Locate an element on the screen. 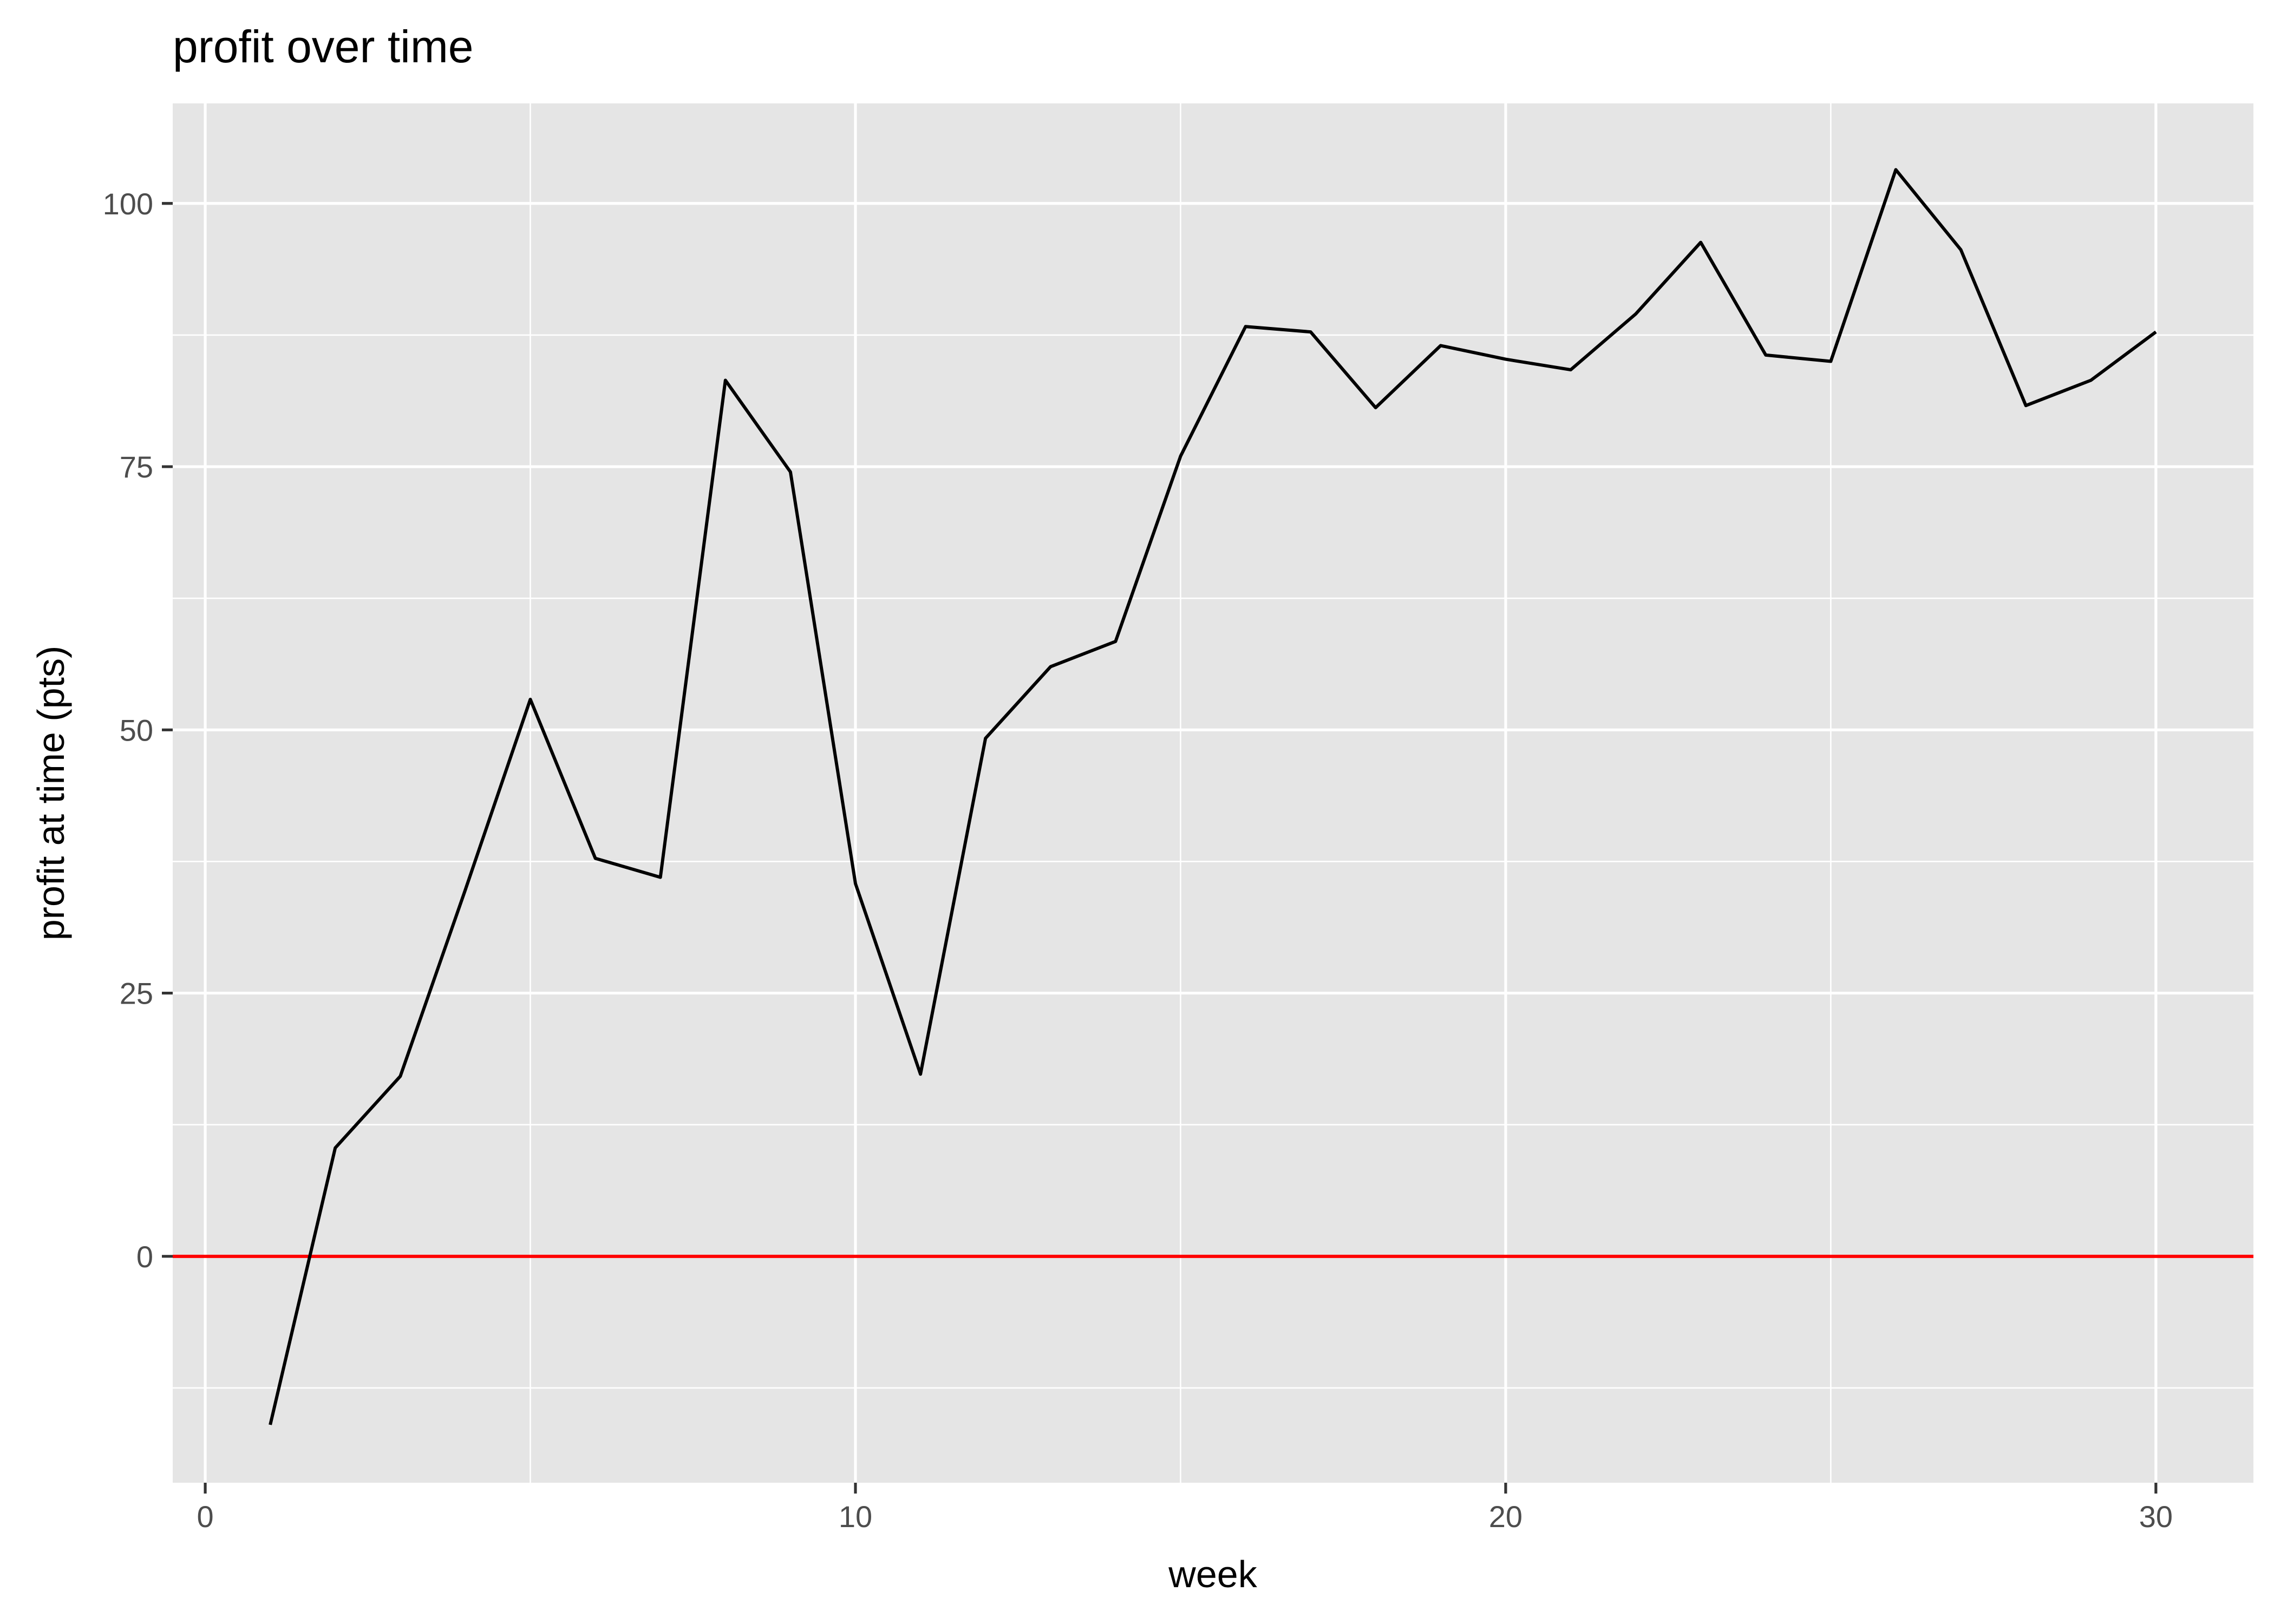  x-tick-label: 30 is located at coordinates (2156, 1516).